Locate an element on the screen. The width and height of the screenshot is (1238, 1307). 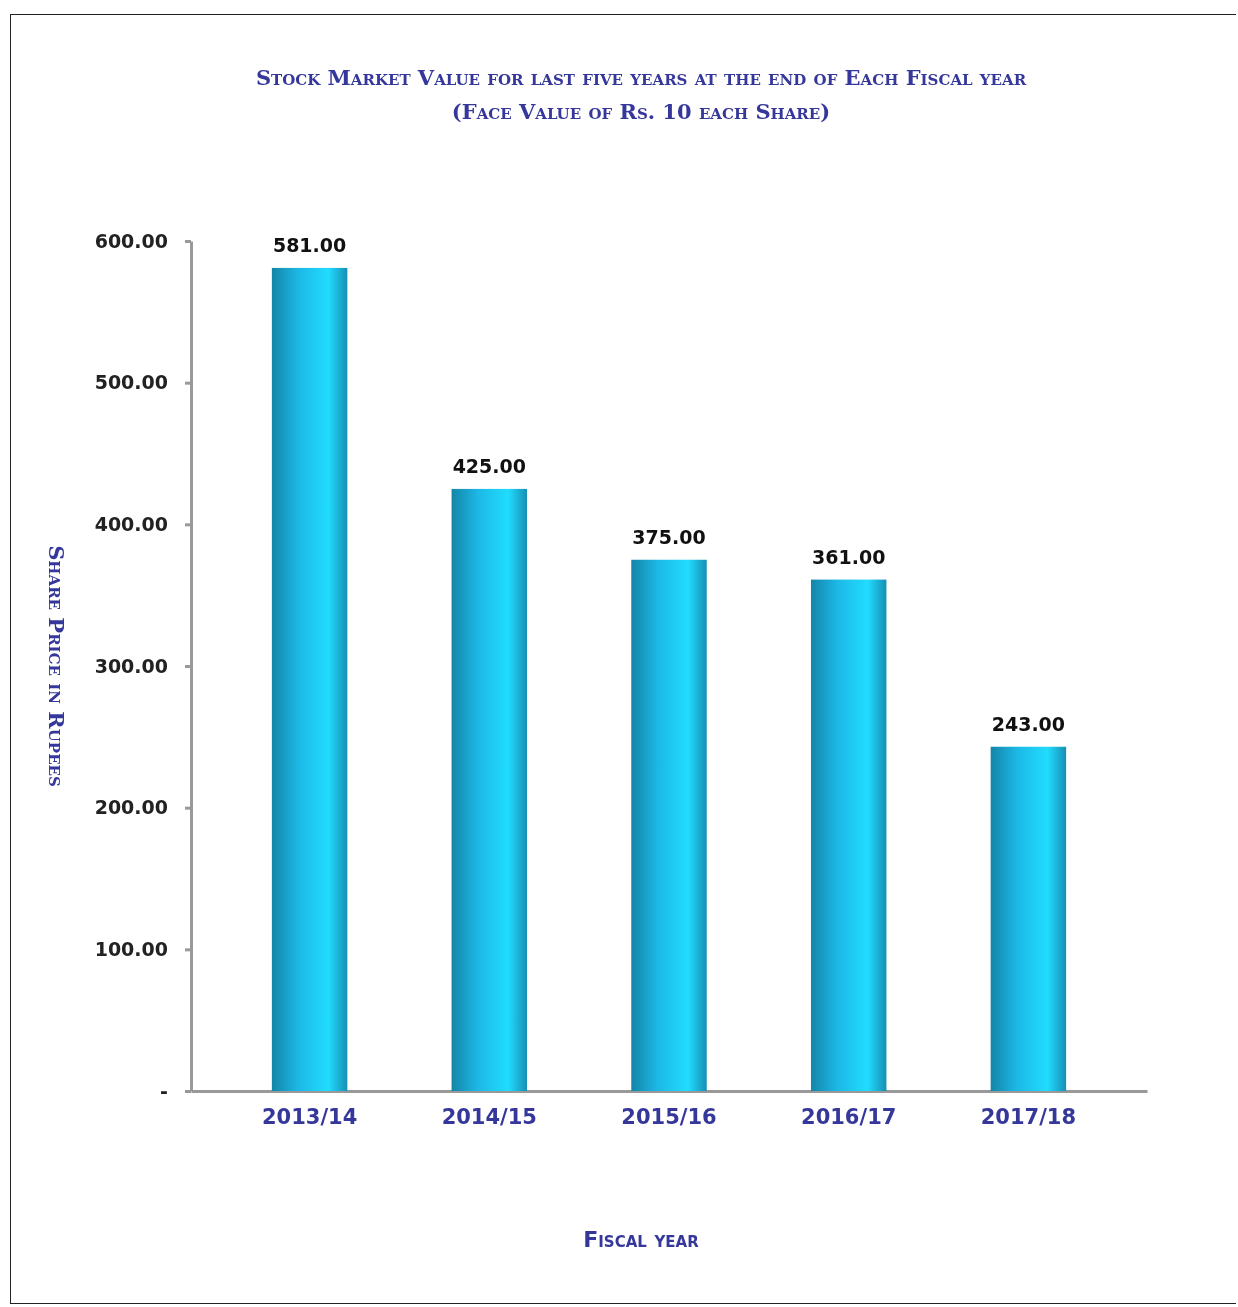
data-label: 375.00 is located at coordinates (669, 536).